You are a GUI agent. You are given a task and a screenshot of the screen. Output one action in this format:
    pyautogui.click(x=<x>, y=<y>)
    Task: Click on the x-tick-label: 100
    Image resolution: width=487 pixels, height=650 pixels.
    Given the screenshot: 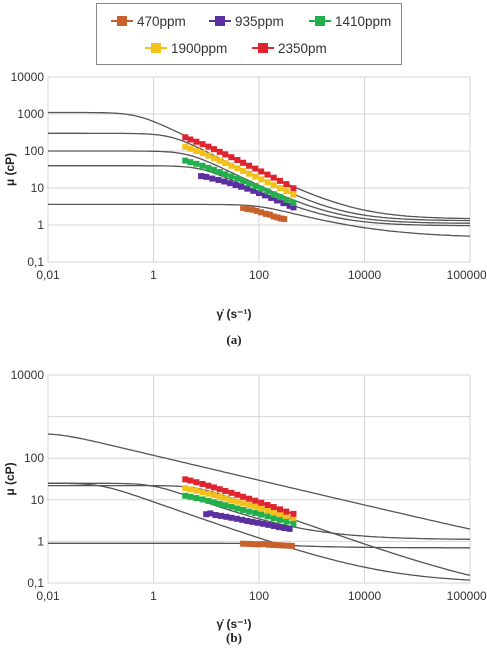 What is the action you would take?
    pyautogui.click(x=259, y=275)
    